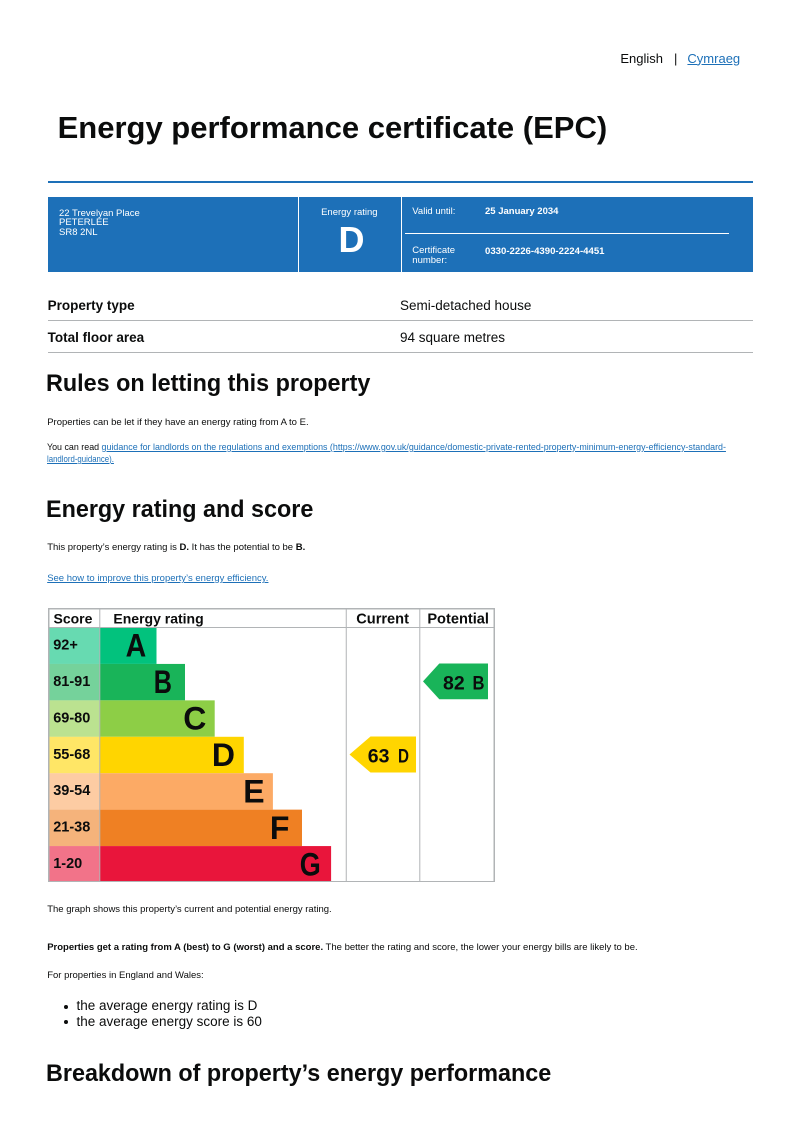 Image resolution: width=800 pixels, height=1132 pixels. Describe the element at coordinates (253, 791) in the screenshot. I see `svg-text: E` at that location.